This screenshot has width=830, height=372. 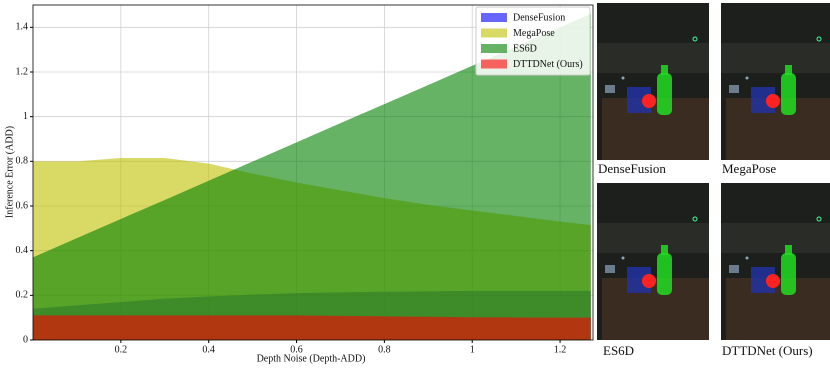 What do you see at coordinates (539, 17) in the screenshot?
I see `legend-label: DenseFusion` at bounding box center [539, 17].